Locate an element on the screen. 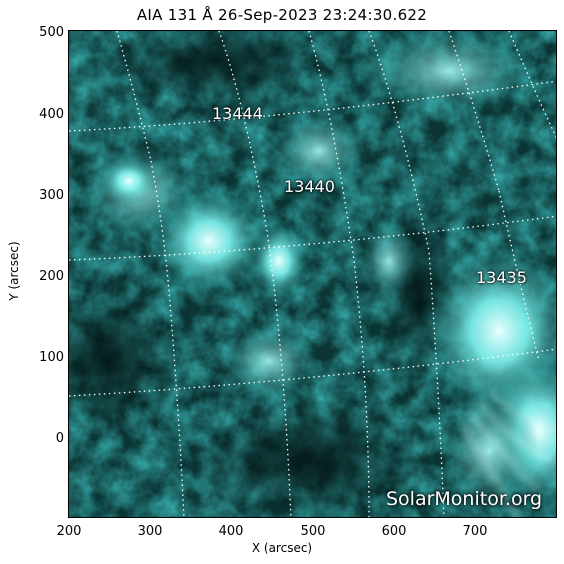  y-tick-label: 100 is located at coordinates (51, 357).